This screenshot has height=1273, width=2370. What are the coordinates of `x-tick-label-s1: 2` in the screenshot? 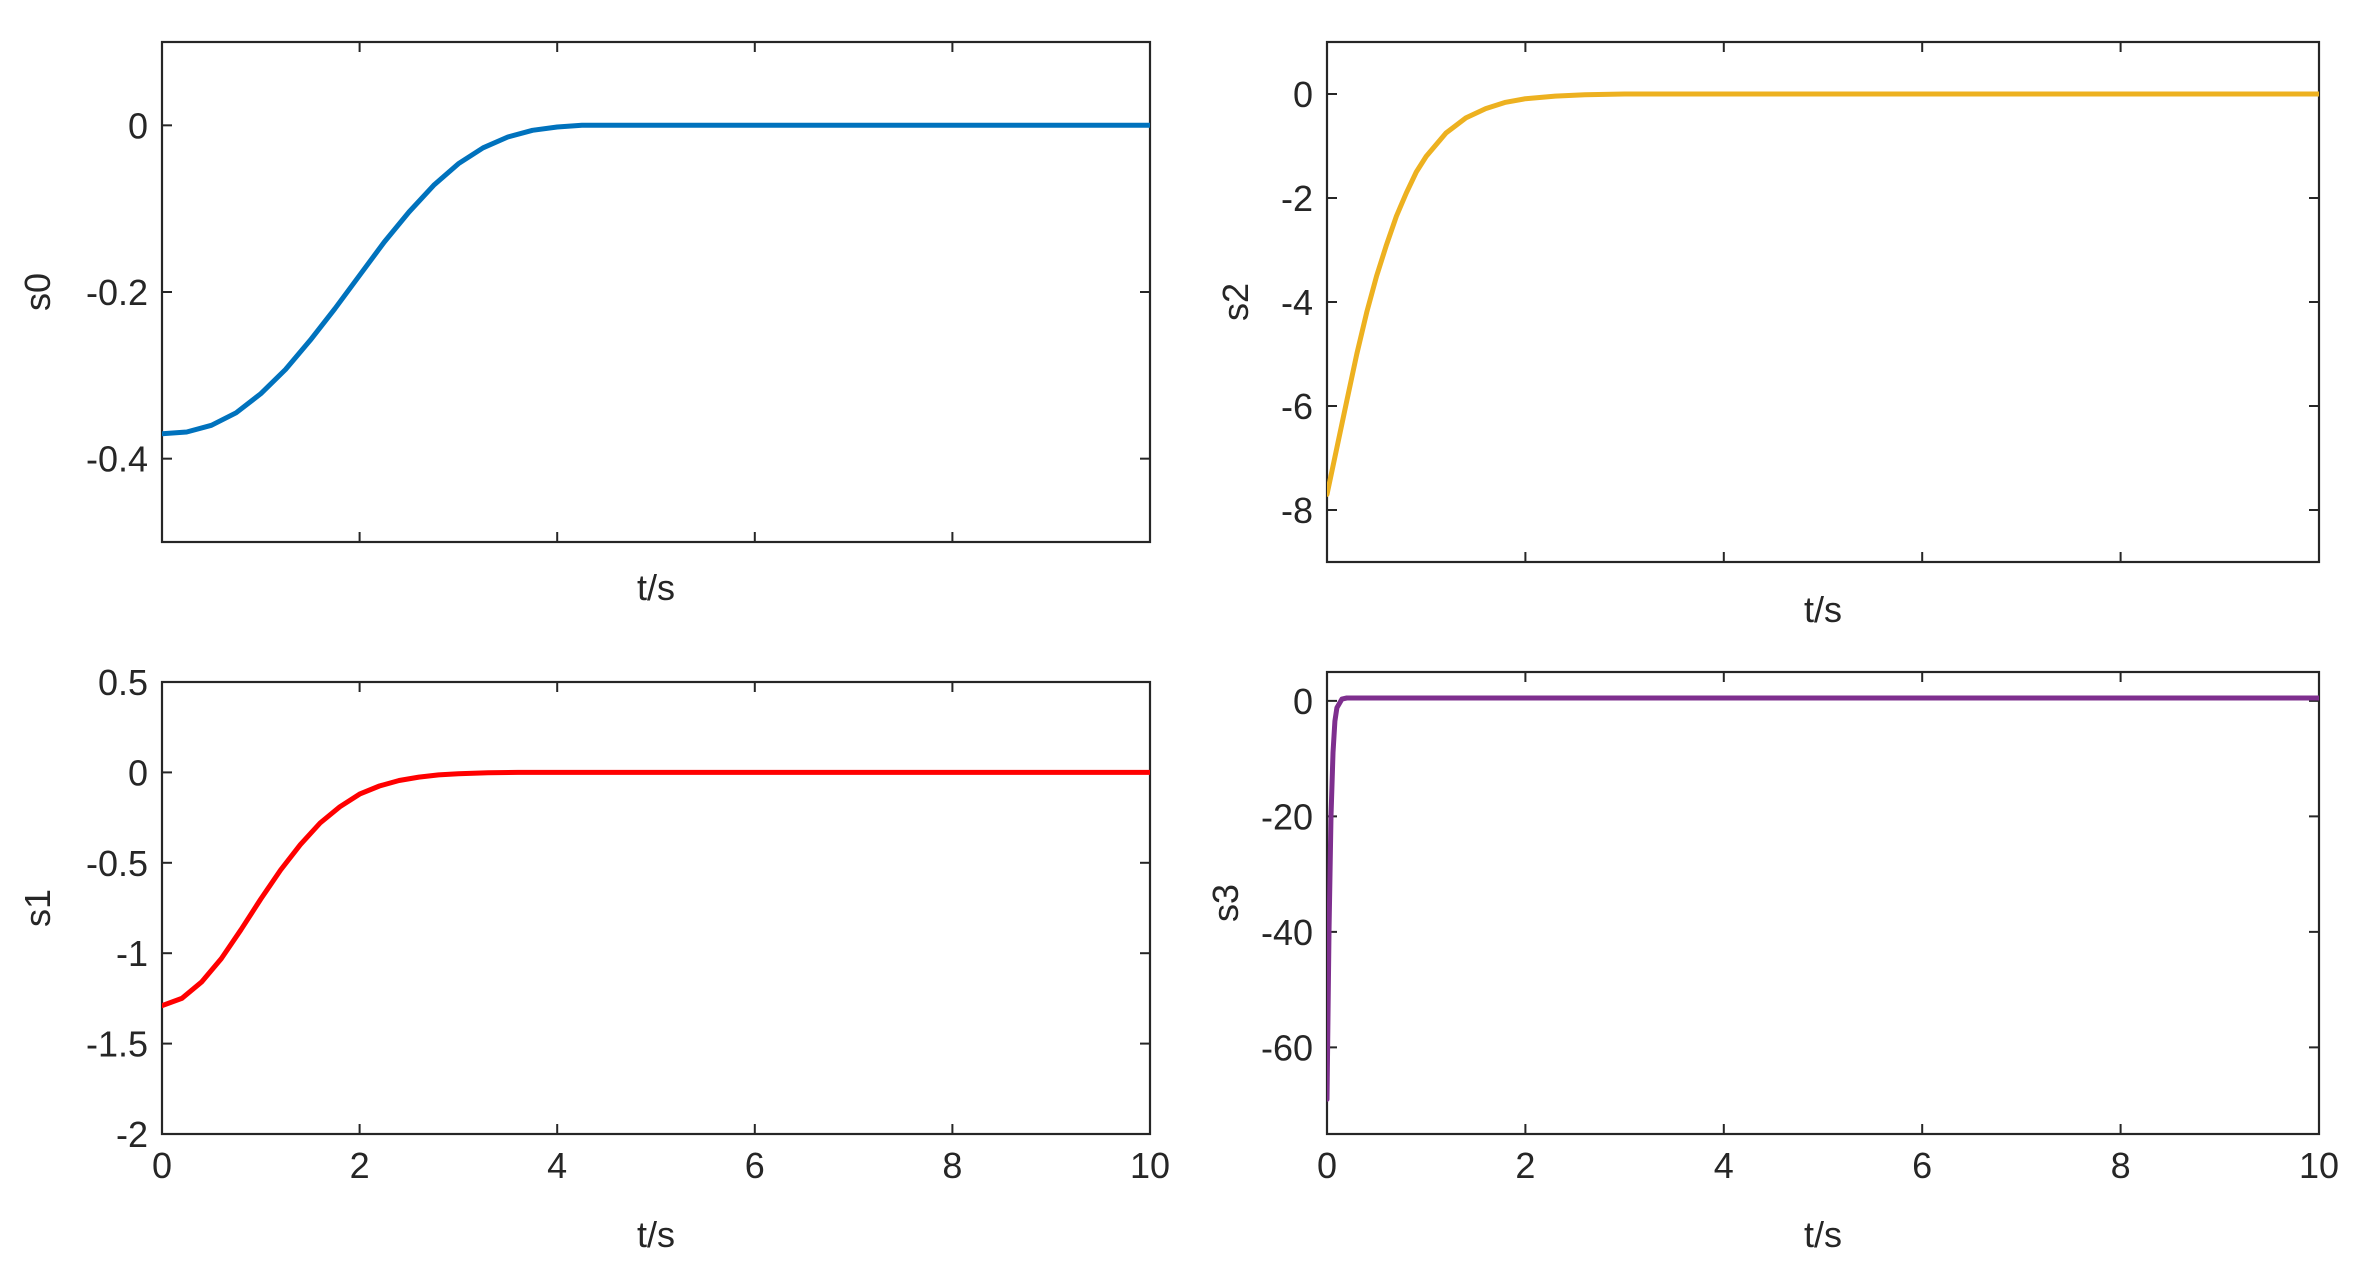 It's located at (360, 1165).